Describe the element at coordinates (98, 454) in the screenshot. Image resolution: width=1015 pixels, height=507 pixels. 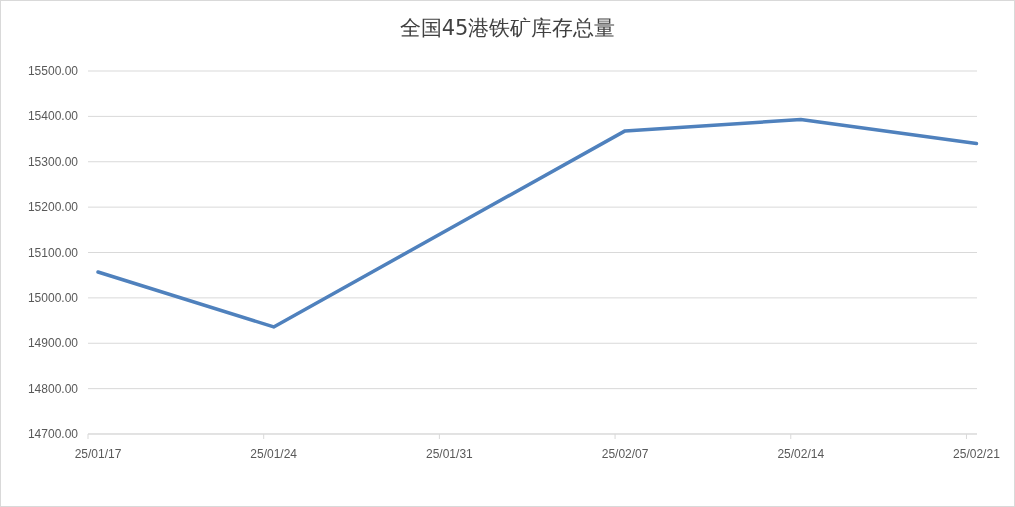
I see `x-tick-label: 25/01/17` at that location.